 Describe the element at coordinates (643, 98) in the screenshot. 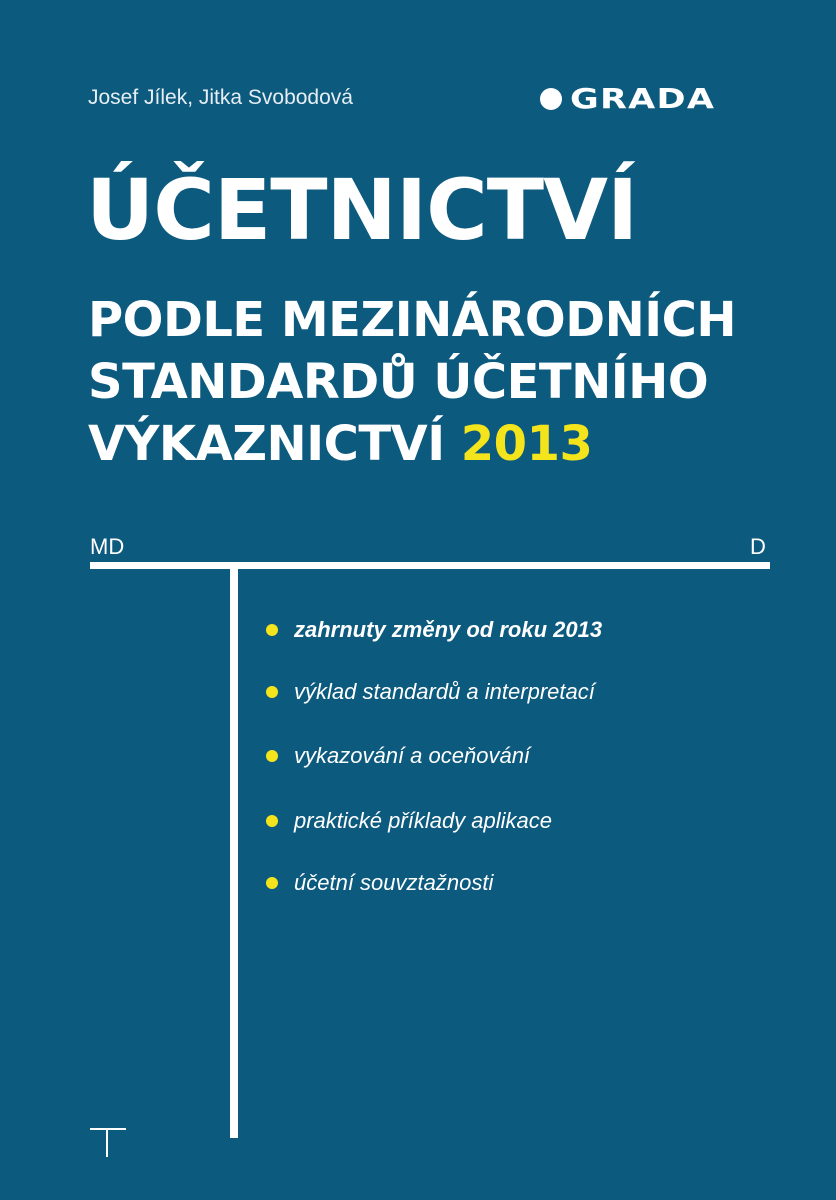

I see `publisher-name: GRADA` at that location.